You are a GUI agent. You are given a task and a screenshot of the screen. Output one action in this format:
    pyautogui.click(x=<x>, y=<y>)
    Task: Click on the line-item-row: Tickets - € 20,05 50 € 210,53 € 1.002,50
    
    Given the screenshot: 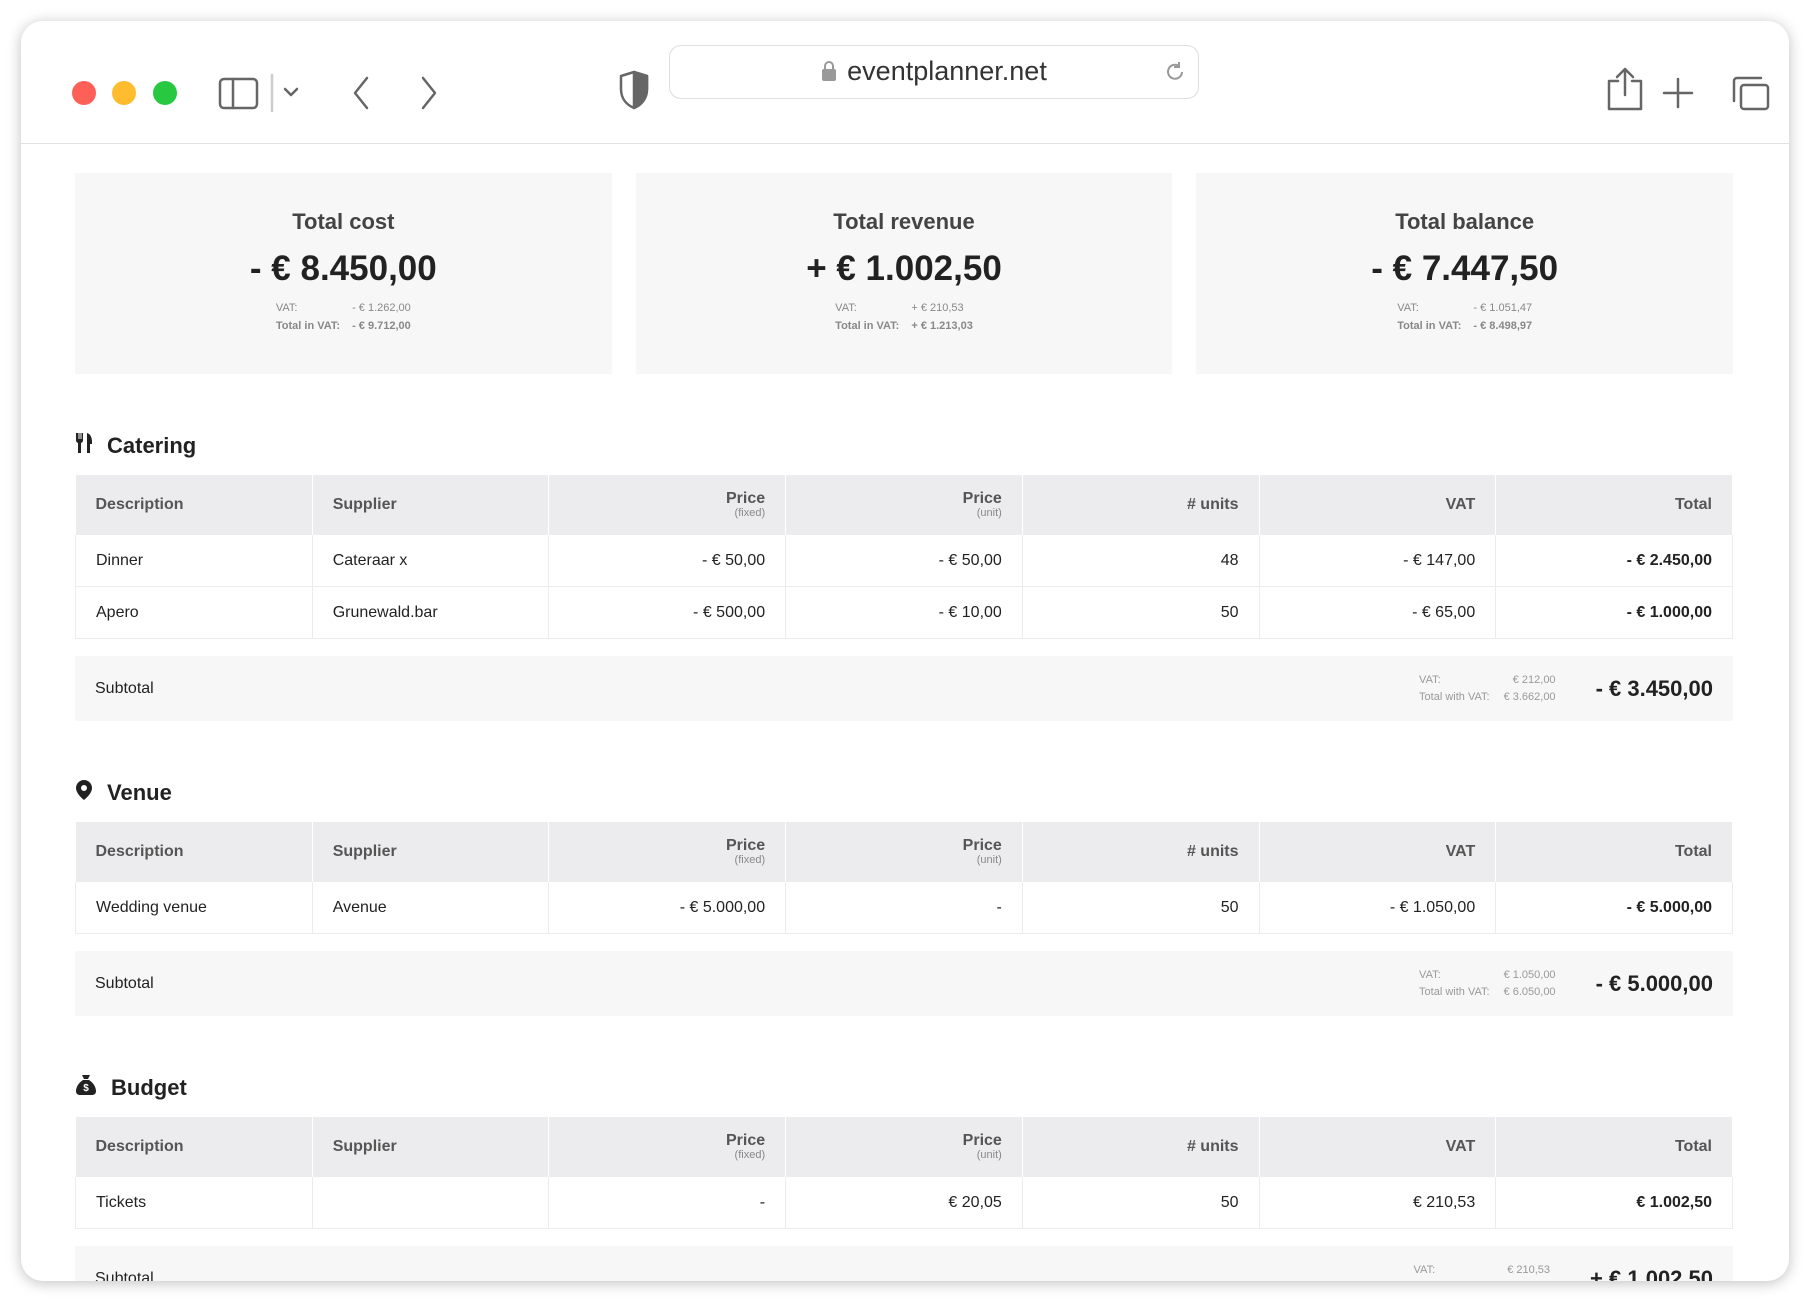 What is the action you would take?
    pyautogui.click(x=904, y=1203)
    